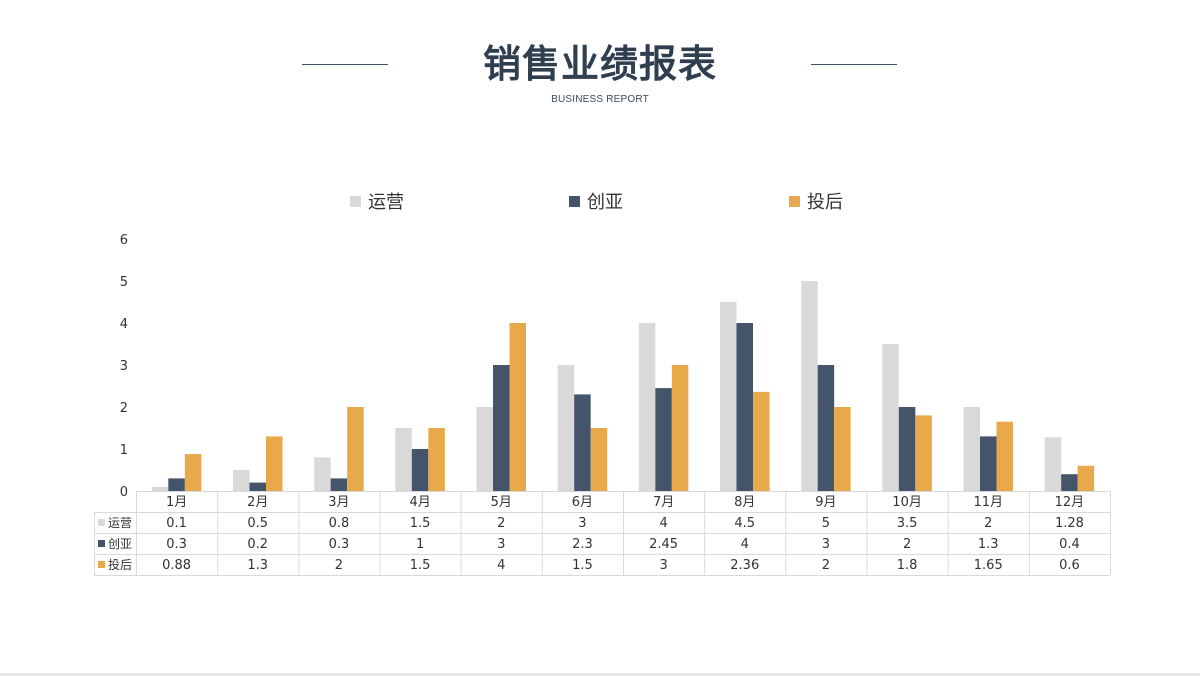 The image size is (1200, 676). What do you see at coordinates (124, 240) in the screenshot?
I see `y-tick-label: 6` at bounding box center [124, 240].